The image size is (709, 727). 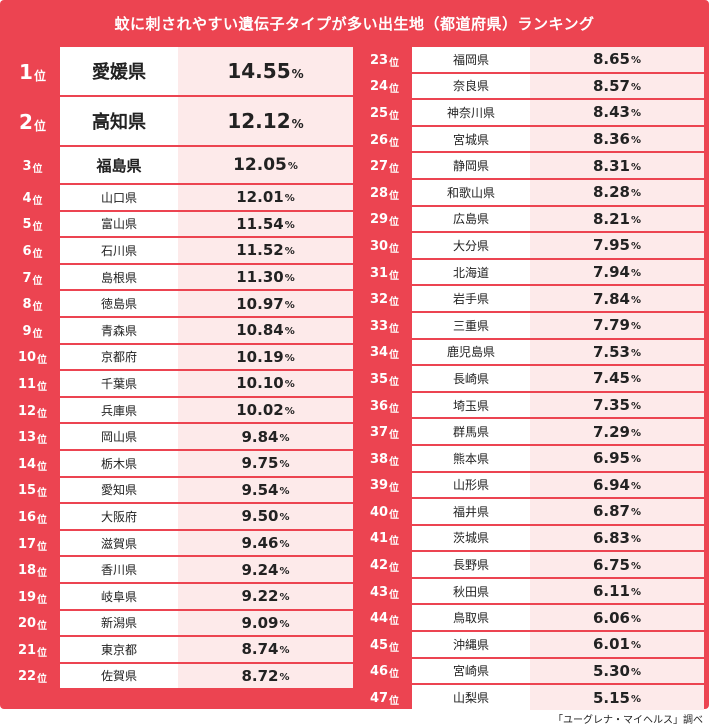 I want to click on prefecture-name: 愛媛県, so click(x=119, y=72).